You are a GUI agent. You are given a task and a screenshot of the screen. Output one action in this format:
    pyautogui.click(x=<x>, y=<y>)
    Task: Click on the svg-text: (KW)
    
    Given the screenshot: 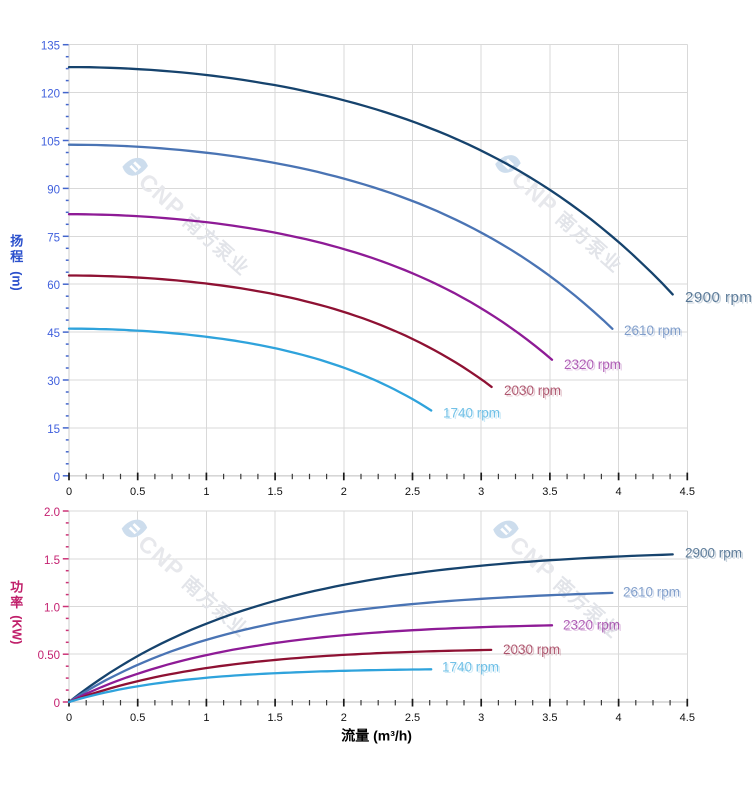 What is the action you would take?
    pyautogui.click(x=17, y=629)
    